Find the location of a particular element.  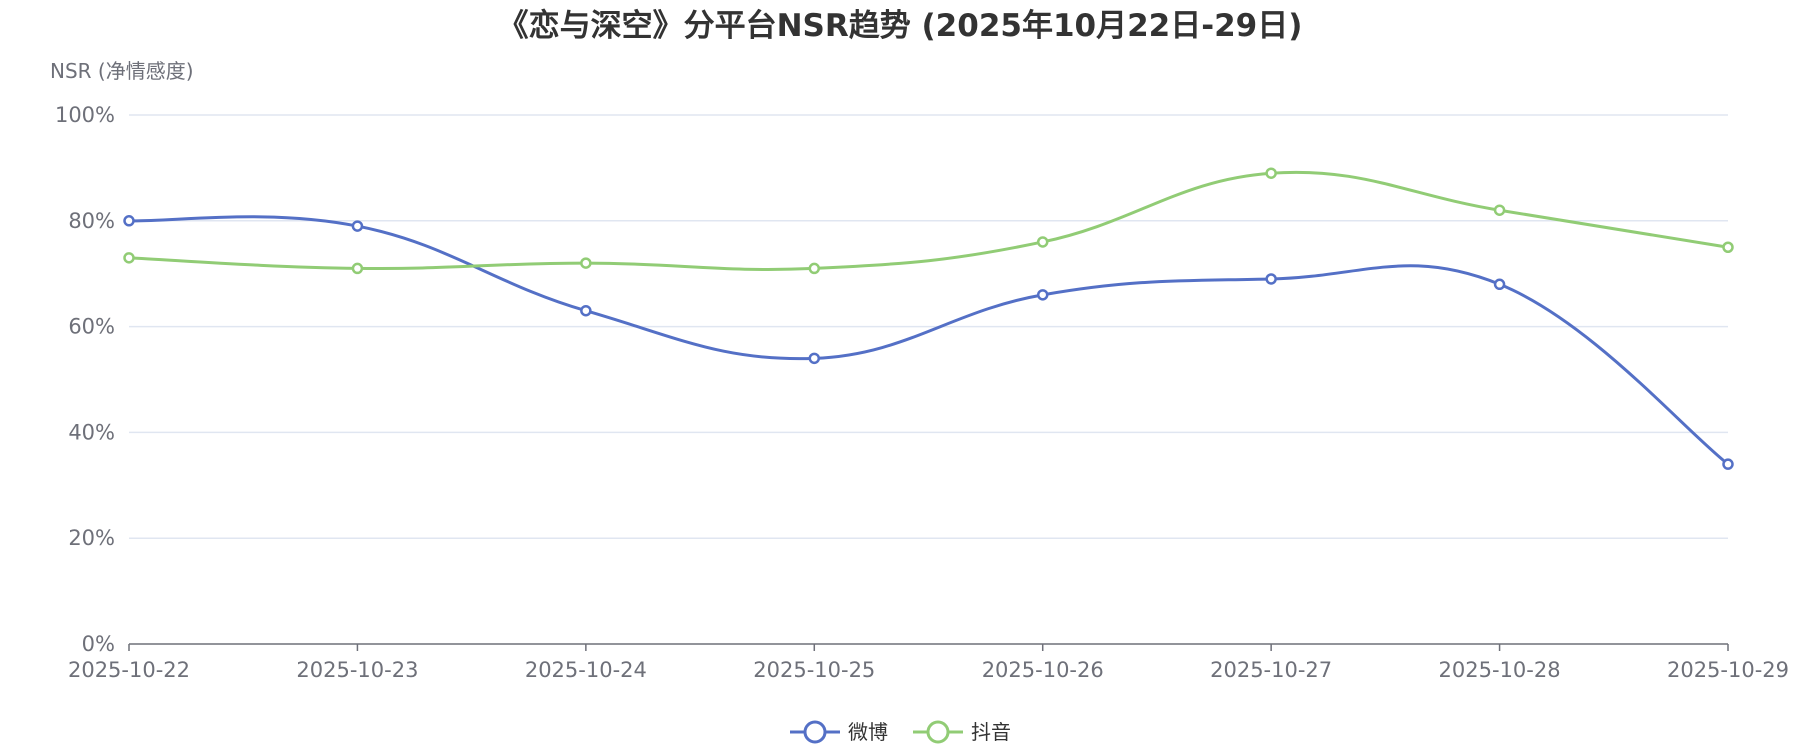

y-tick-label: 40% is located at coordinates (91, 432).